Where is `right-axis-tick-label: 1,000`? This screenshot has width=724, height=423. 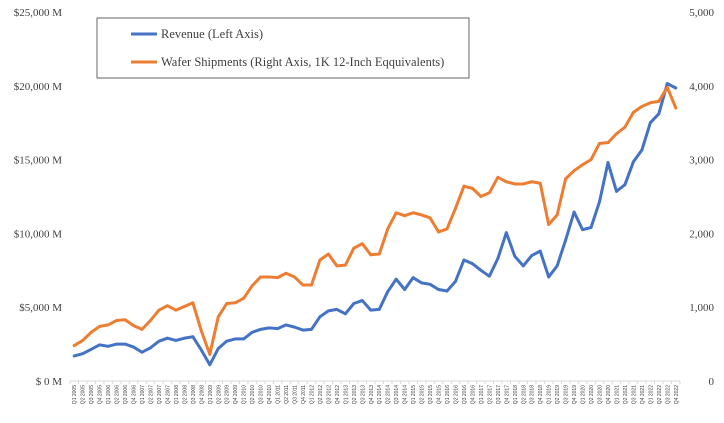 right-axis-tick-label: 1,000 is located at coordinates (701, 308).